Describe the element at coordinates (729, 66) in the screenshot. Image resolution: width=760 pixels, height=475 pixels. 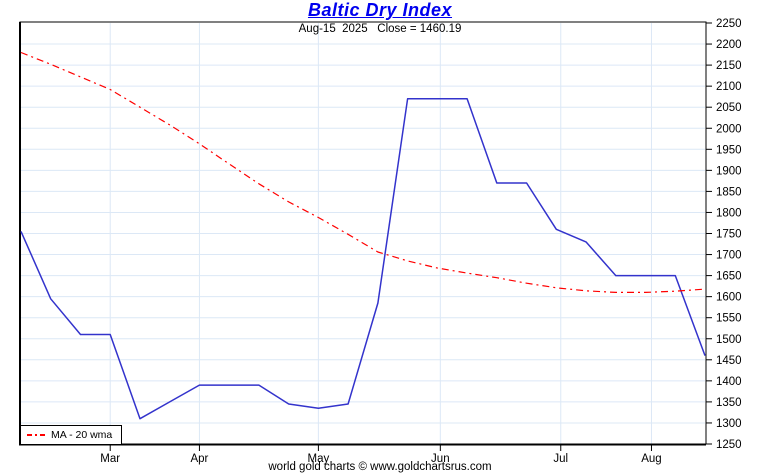
I see `y-axis-label: 2150` at that location.